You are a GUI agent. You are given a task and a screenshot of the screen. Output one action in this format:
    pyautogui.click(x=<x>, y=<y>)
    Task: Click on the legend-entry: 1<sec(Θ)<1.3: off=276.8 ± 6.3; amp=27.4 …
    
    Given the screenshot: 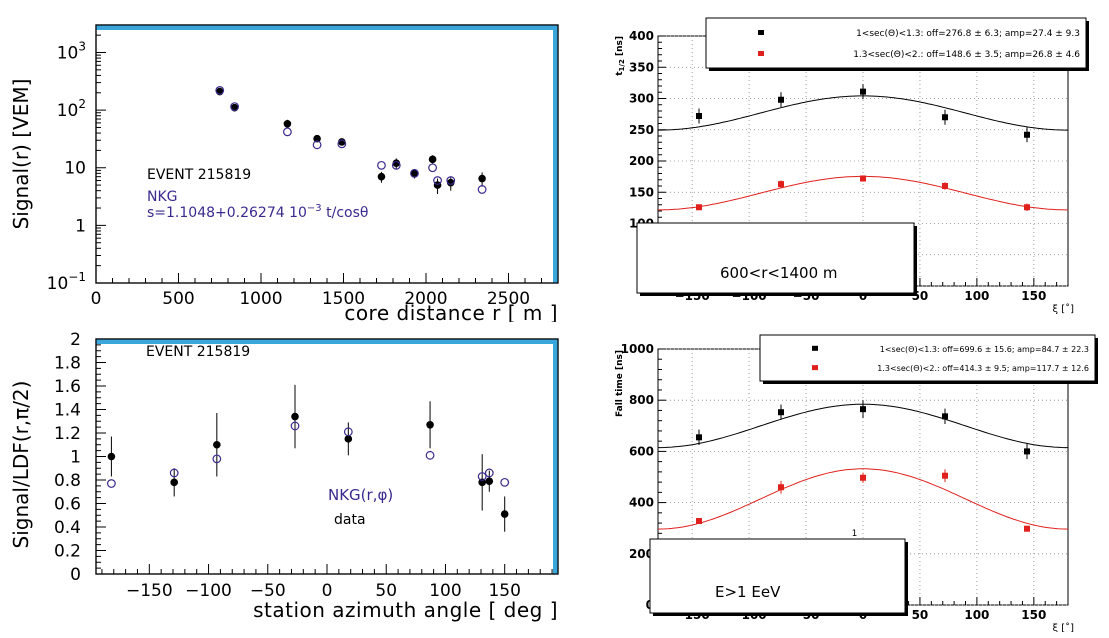 What is the action you would take?
    pyautogui.click(x=968, y=34)
    